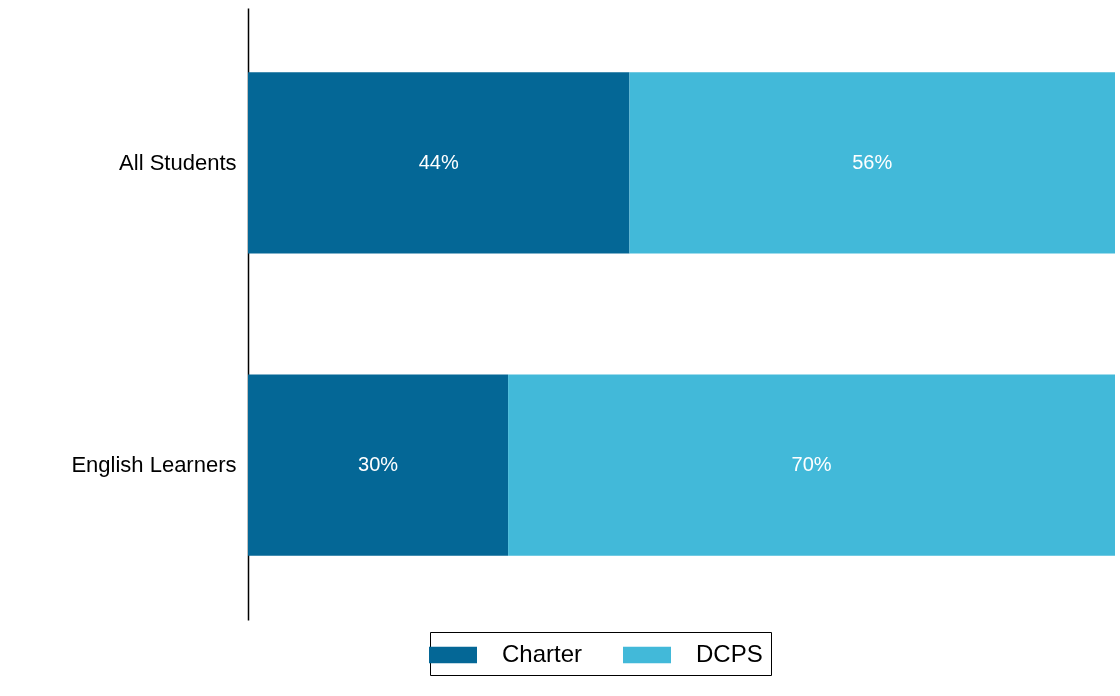 The height and width of the screenshot is (696, 1120). I want to click on y-tick-label: English Learners, so click(154, 465).